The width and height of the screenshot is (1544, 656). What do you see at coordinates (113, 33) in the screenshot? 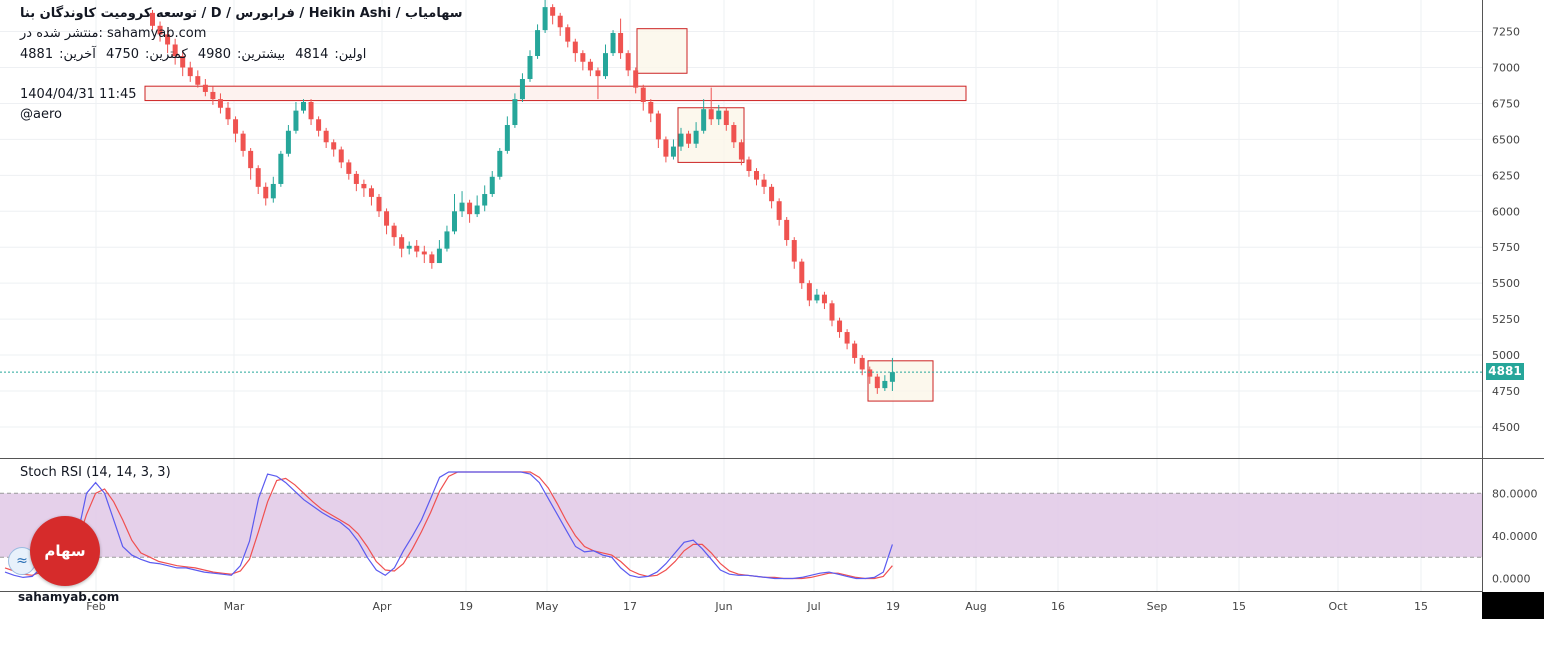
I see `published-on: منتشر شده در: sahamyab.com` at bounding box center [113, 33].